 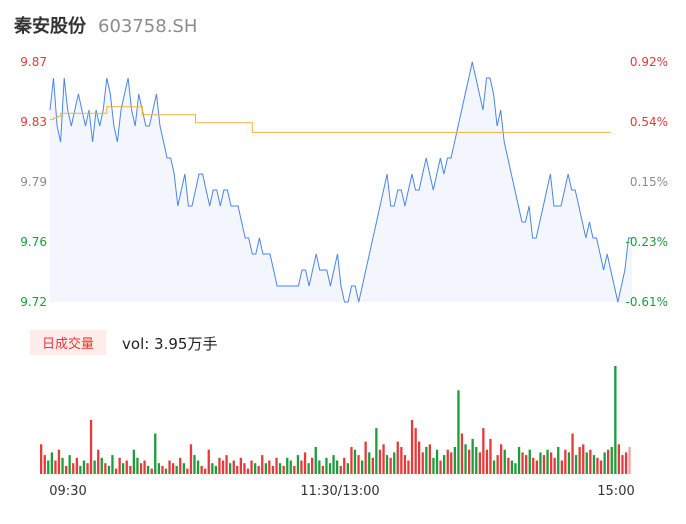 What do you see at coordinates (341, 491) in the screenshot?
I see `time-axis-labels: 09:30 11:30/13:00 15:00` at bounding box center [341, 491].